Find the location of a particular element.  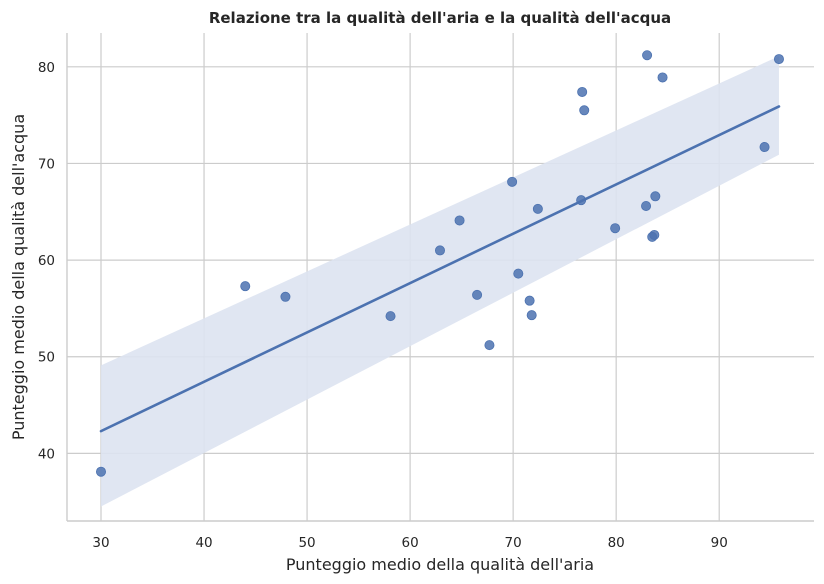

x-axis-title: Punteggio medio della qualità dell'aria is located at coordinates (440, 564).